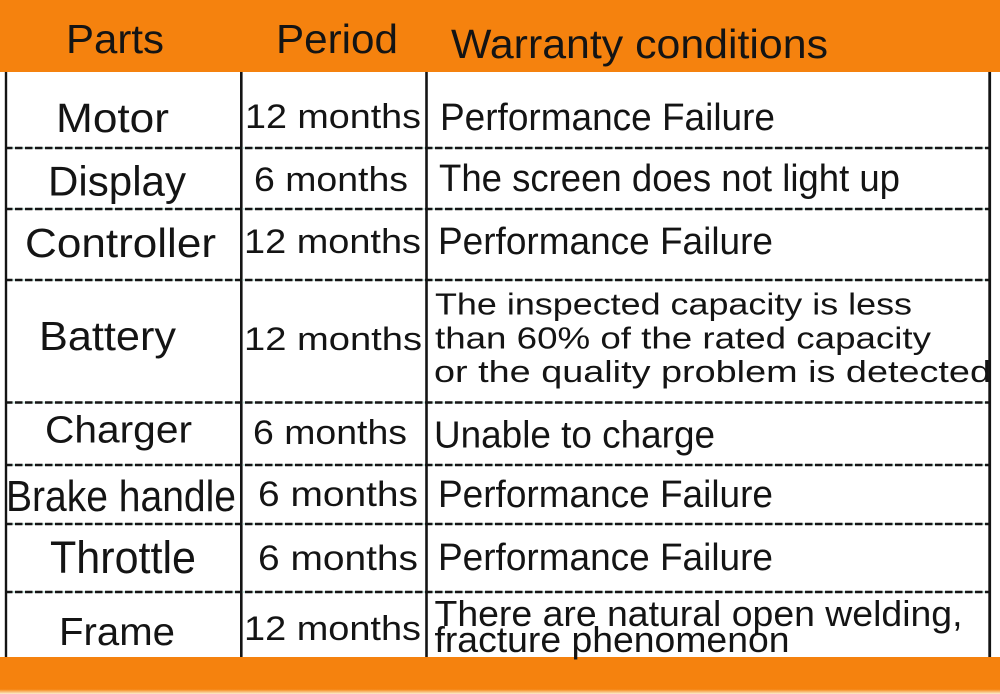 The image size is (1000, 694). Describe the element at coordinates (121, 496) in the screenshot. I see `svg-text: Brake handle` at that location.